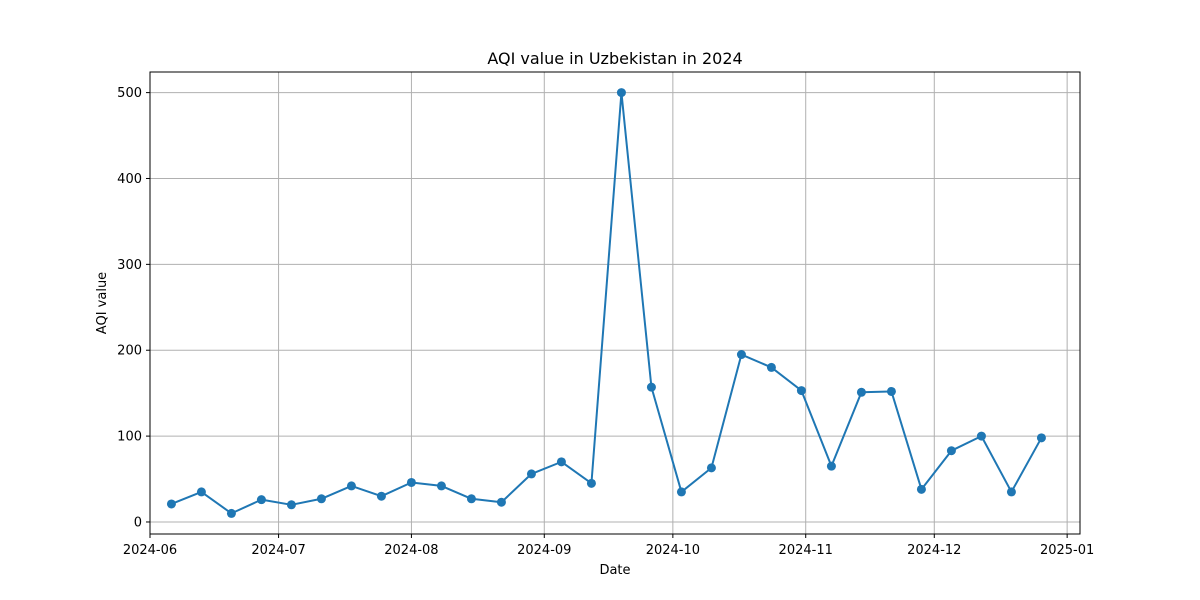  I want to click on y-axis: 0 100 200 300 400 500, so click(133, 308).